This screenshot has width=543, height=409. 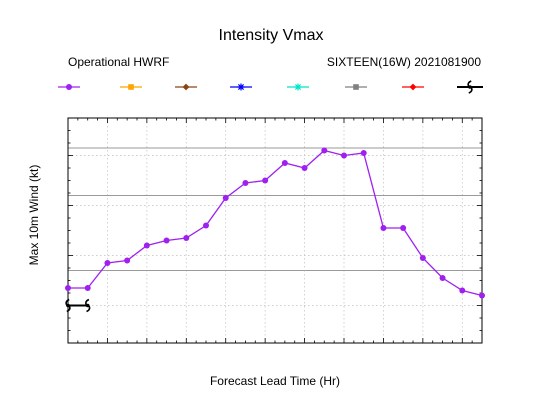 I want to click on x-axis-label: Forecast Lead Time (Hr), so click(x=275, y=381).